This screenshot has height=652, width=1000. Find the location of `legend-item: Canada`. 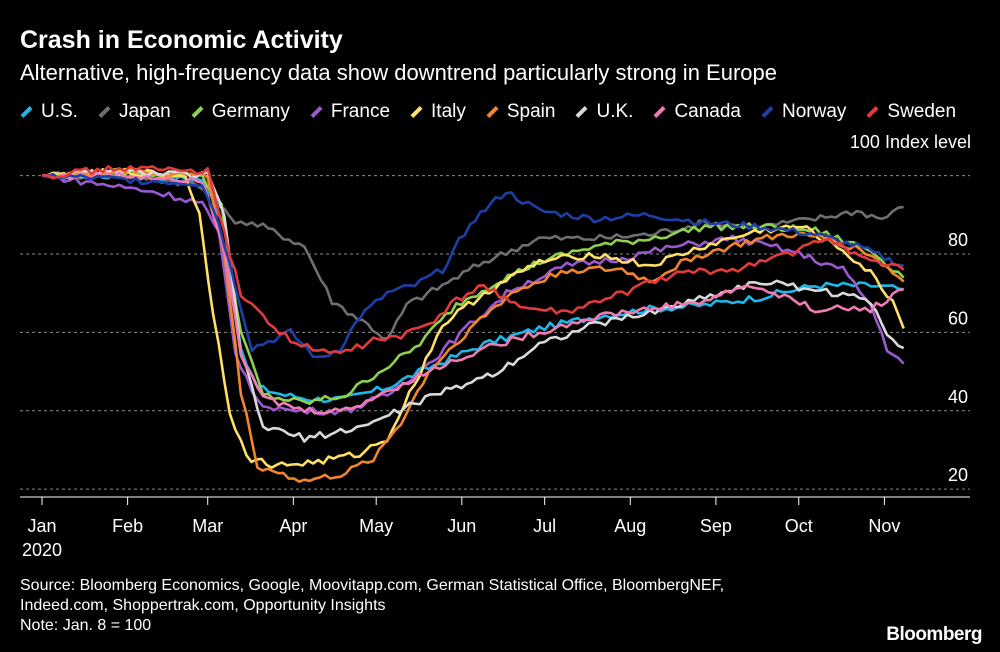

legend-item: Canada is located at coordinates (697, 112).